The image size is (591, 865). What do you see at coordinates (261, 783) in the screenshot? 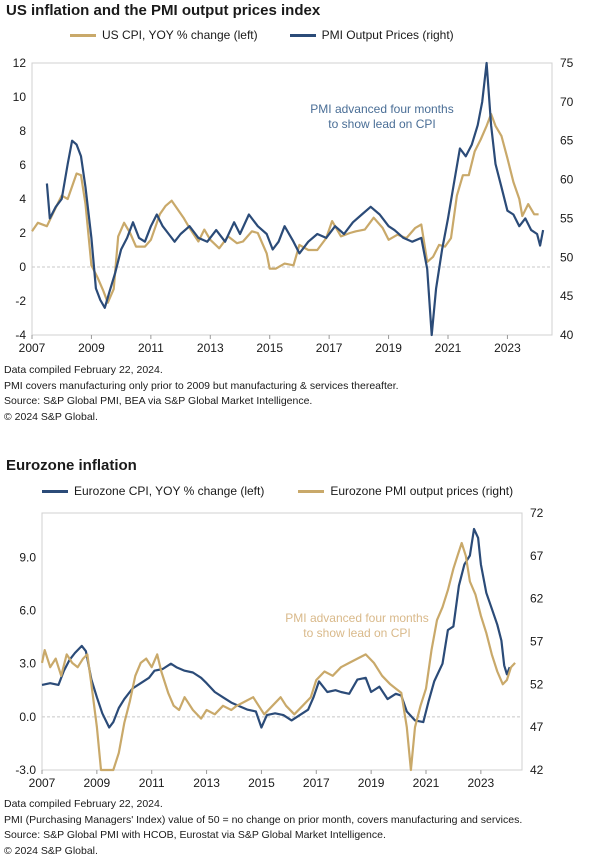
I see `ez-x-tick-label: 2015` at bounding box center [261, 783].